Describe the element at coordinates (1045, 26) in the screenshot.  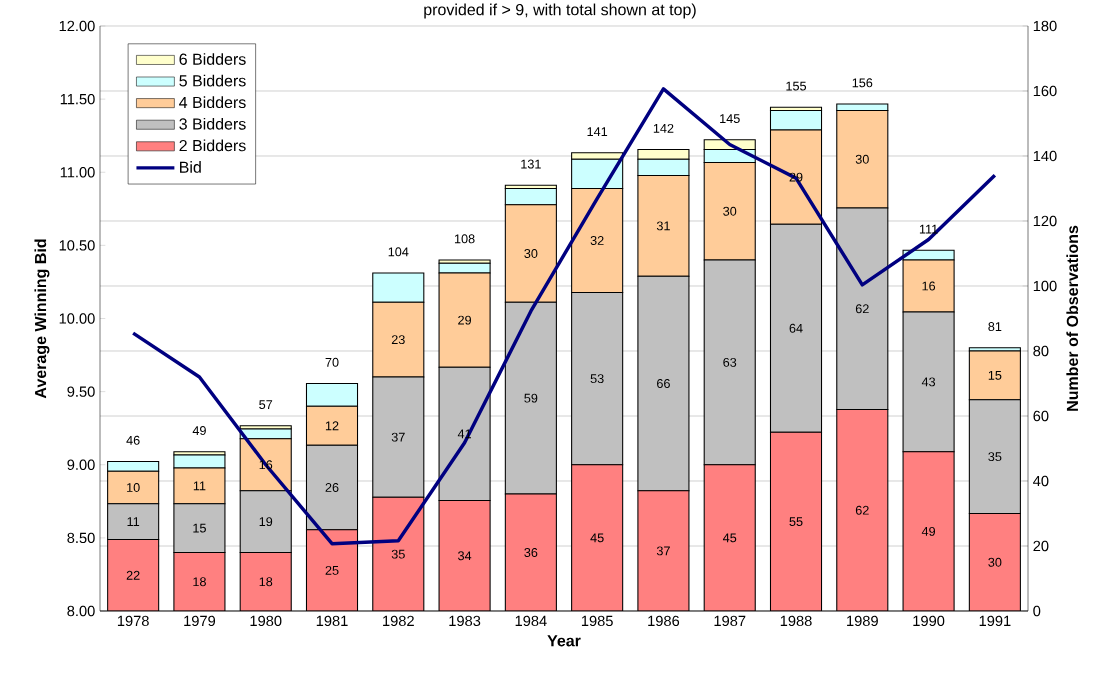
I see `y2-tick-label: 180` at that location.